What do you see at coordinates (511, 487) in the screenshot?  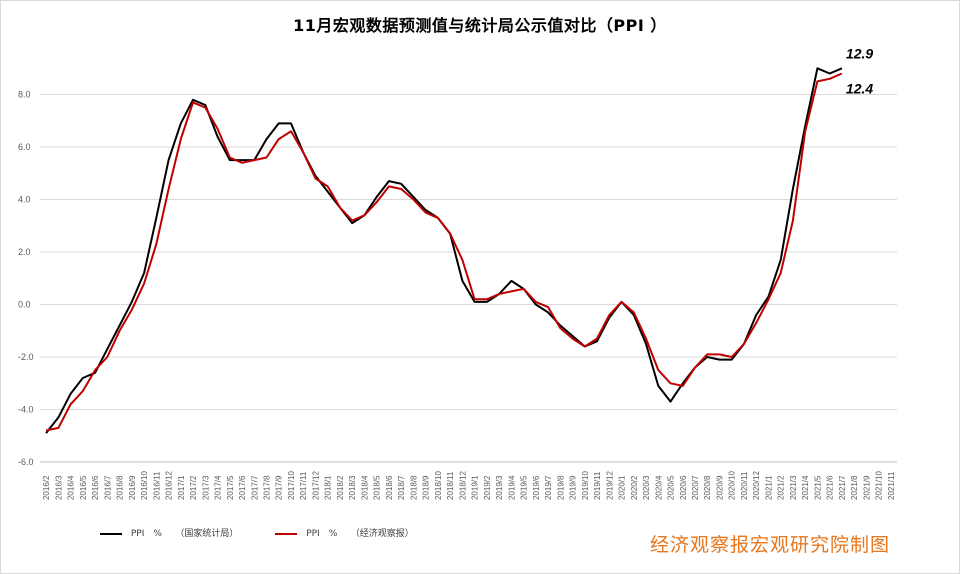 I see `x-tick-label: 2019/4` at bounding box center [511, 487].